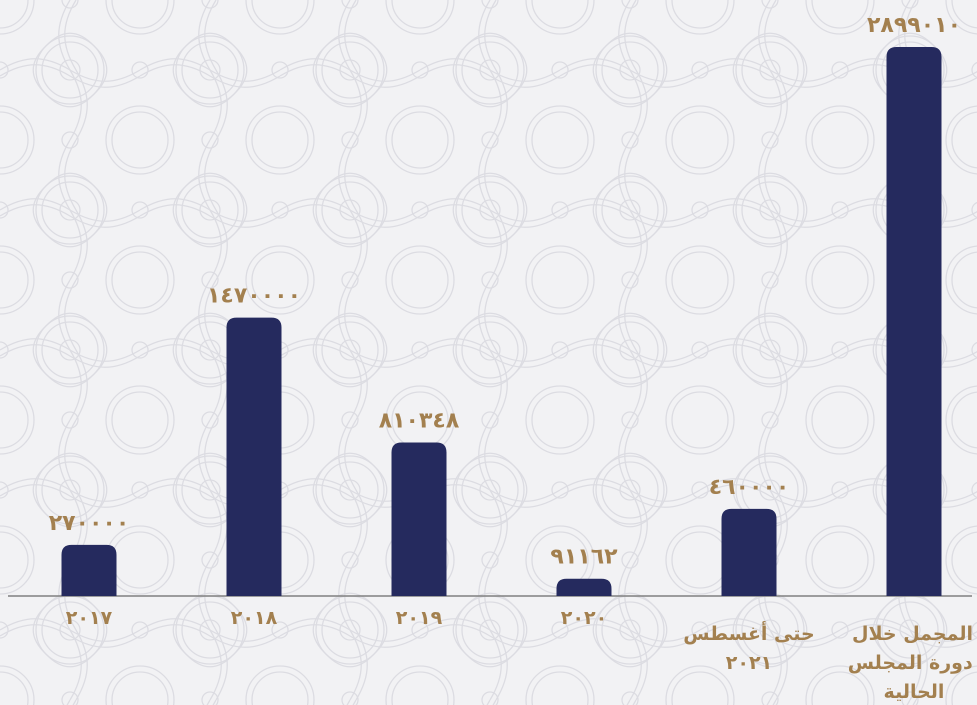 The height and width of the screenshot is (705, 977). Describe the element at coordinates (419, 618) in the screenshot. I see `category-label-2-line-0: ٢٠١٩` at that location.